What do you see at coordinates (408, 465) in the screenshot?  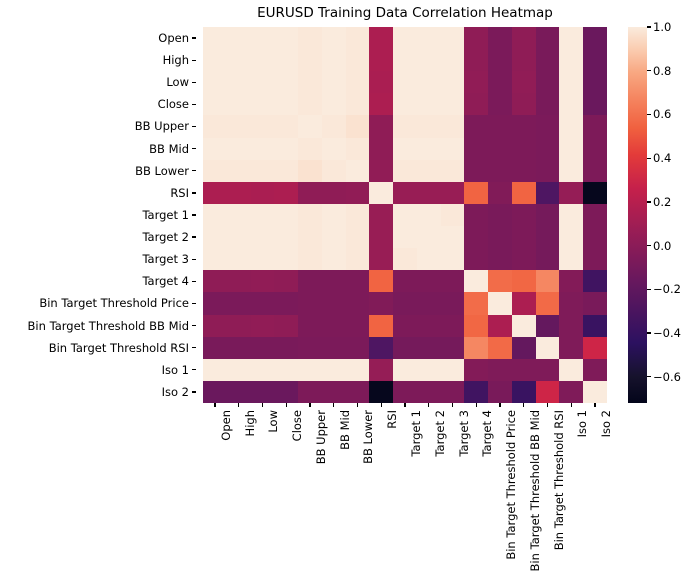 I see `x-axis-tick: Target 1` at bounding box center [408, 465].